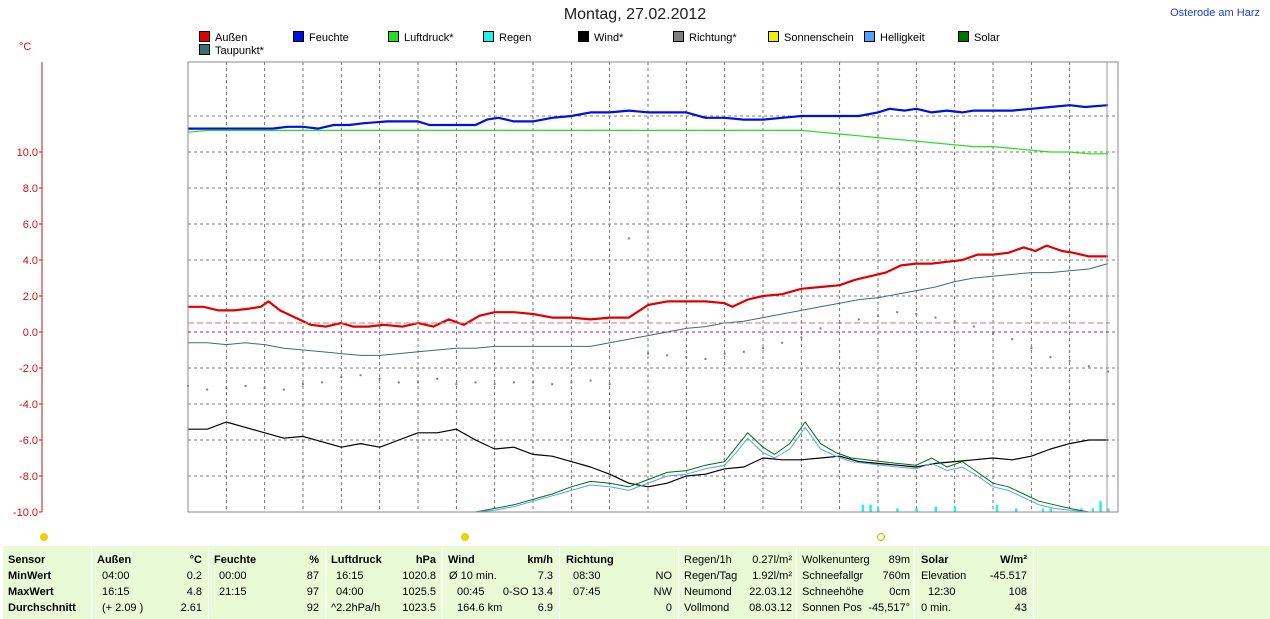 The height and width of the screenshot is (619, 1270). What do you see at coordinates (540, 560) in the screenshot?
I see `wind-unit: km/h` at bounding box center [540, 560].